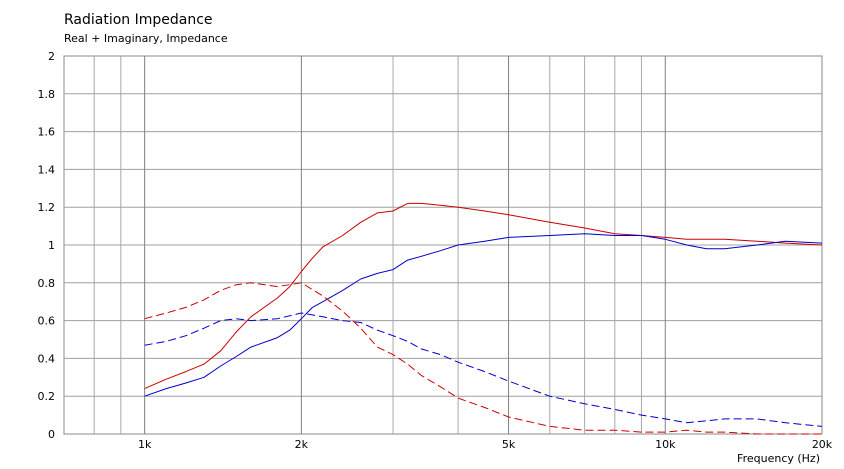  What do you see at coordinates (51, 434) in the screenshot?
I see `y-tick-label: 0` at bounding box center [51, 434].